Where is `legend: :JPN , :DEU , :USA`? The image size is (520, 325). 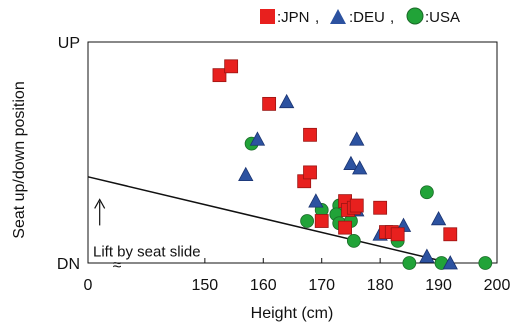
legend: :JPN , :DEU , :USA is located at coordinates (360, 16).